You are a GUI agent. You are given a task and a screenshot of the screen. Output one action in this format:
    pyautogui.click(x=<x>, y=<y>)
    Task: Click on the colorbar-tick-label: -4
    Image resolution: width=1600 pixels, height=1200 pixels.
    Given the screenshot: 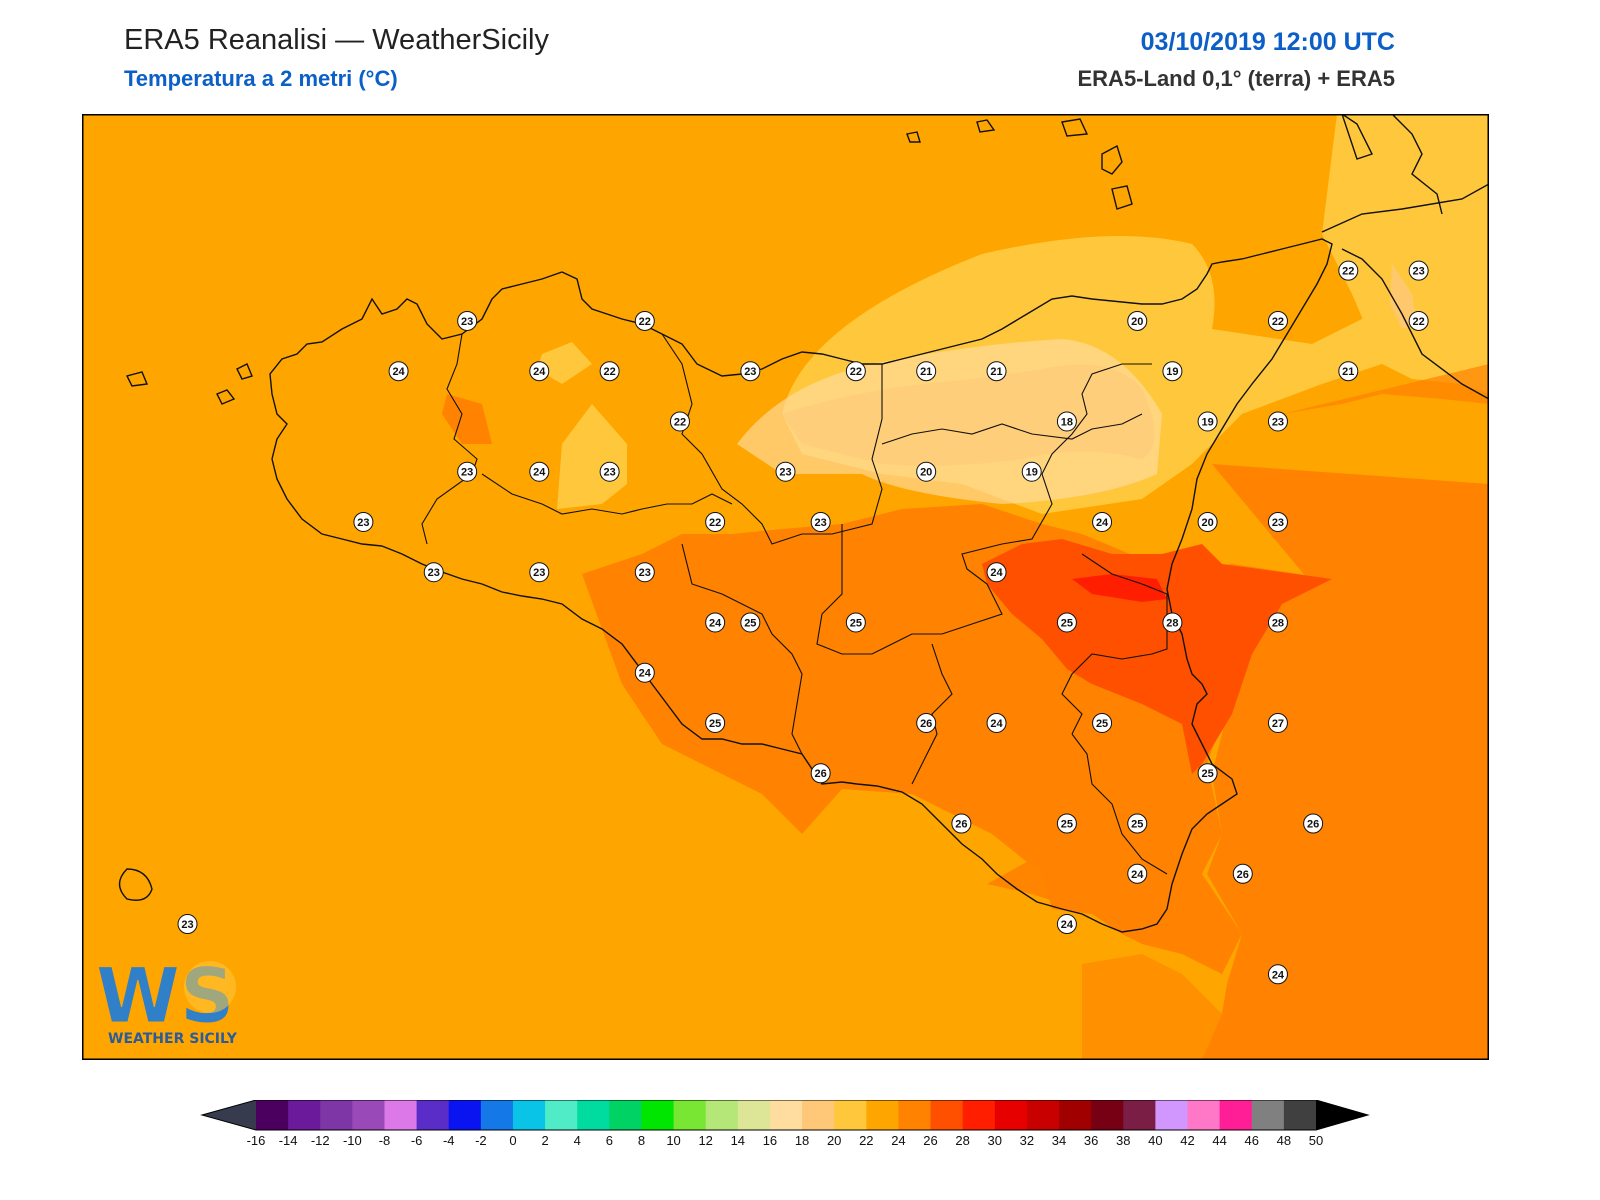 What is the action you would take?
    pyautogui.click(x=449, y=1140)
    